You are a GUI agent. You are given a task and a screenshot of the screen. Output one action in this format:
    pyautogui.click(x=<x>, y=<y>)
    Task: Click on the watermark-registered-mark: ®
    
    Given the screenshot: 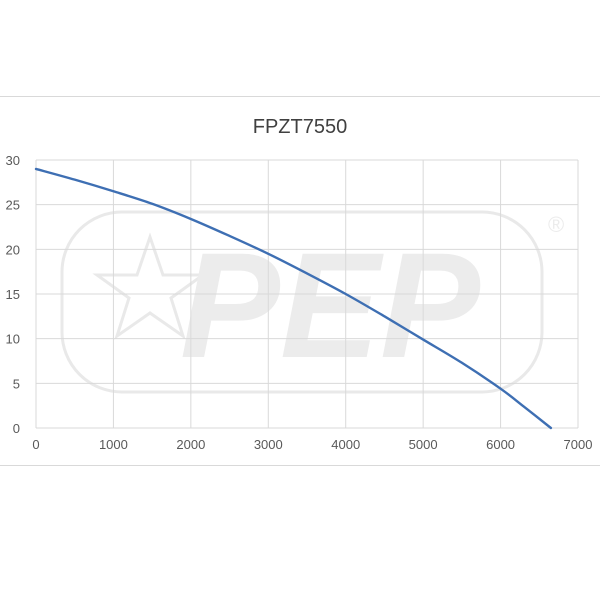 What is the action you would take?
    pyautogui.click(x=556, y=224)
    